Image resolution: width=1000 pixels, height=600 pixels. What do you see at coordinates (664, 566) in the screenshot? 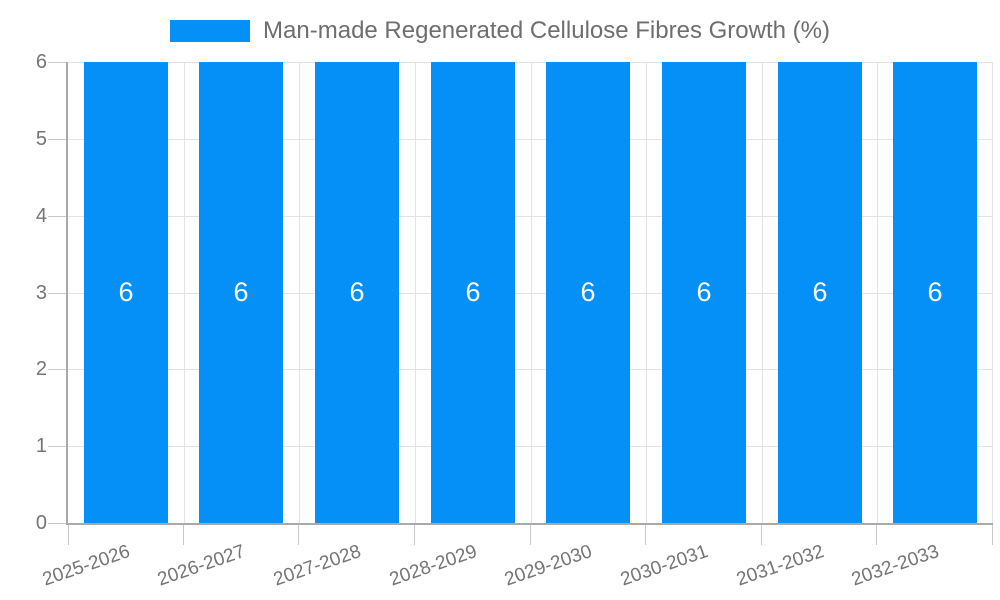
I see `x-axis-tick-label: 2030-2031` at bounding box center [664, 566].